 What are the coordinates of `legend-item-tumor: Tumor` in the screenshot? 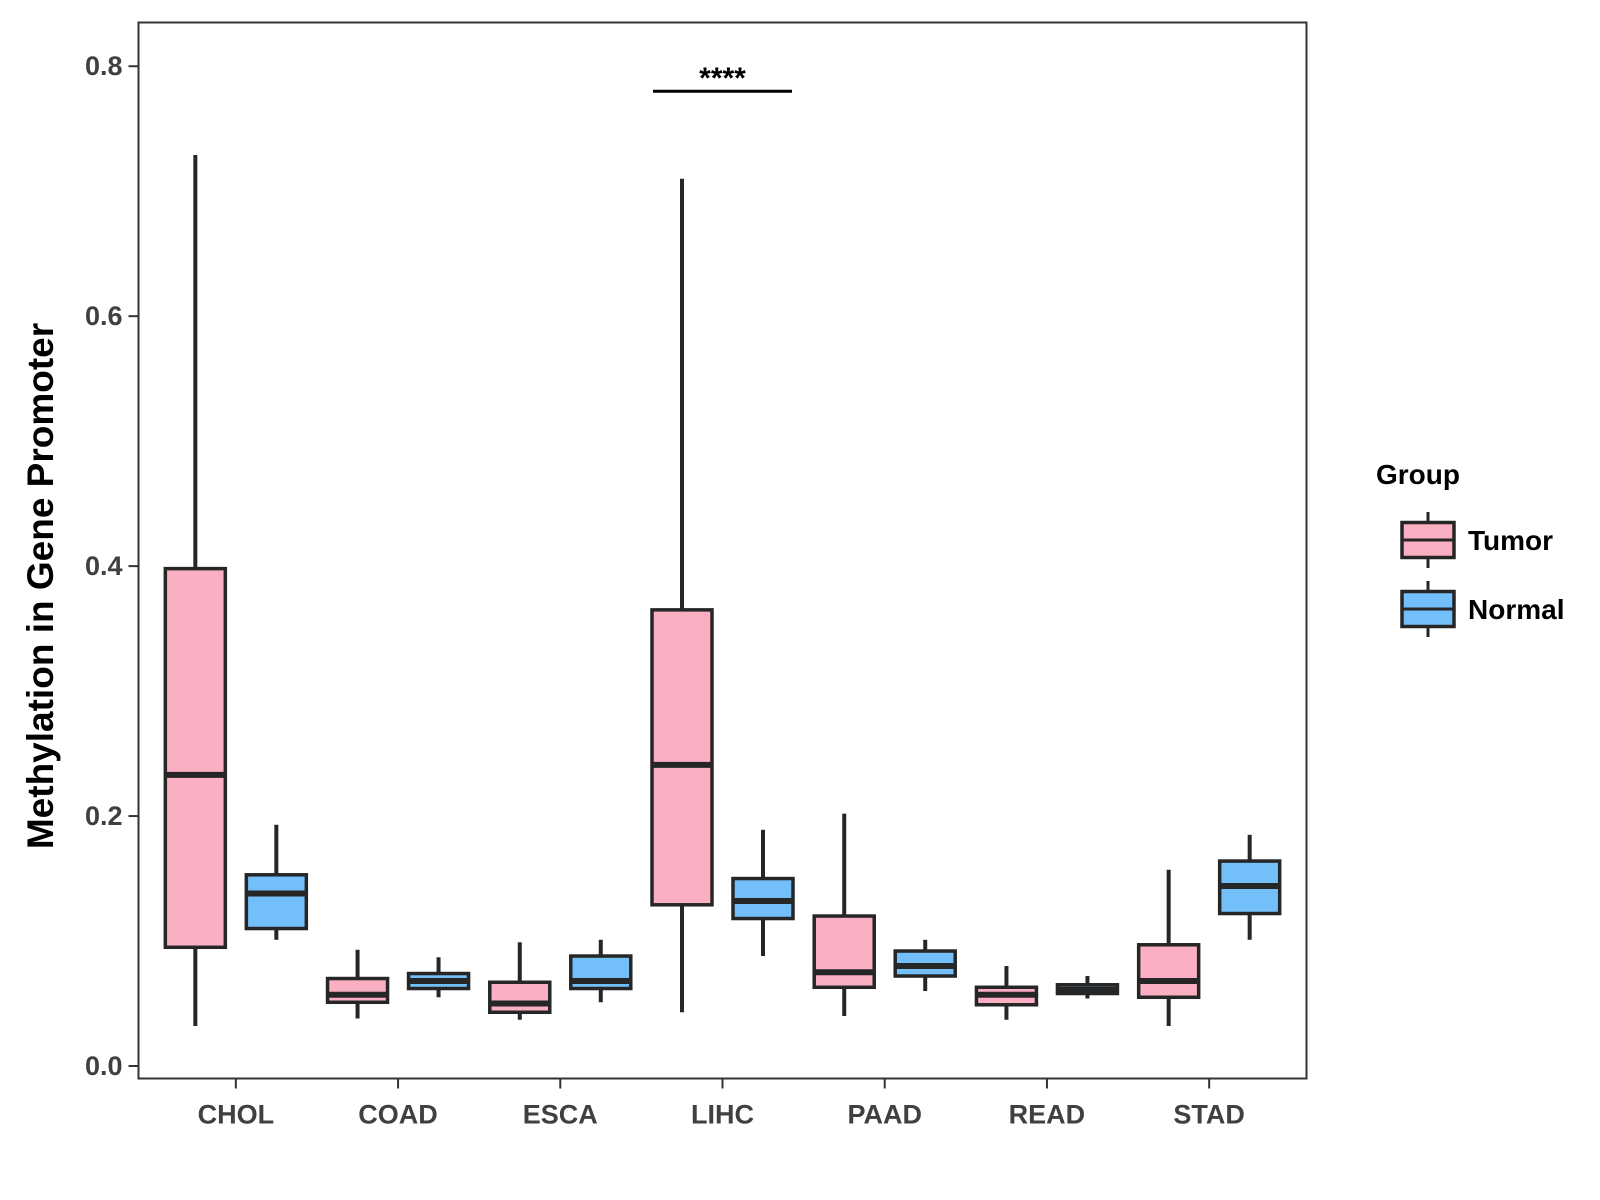 It's located at (1476, 540).